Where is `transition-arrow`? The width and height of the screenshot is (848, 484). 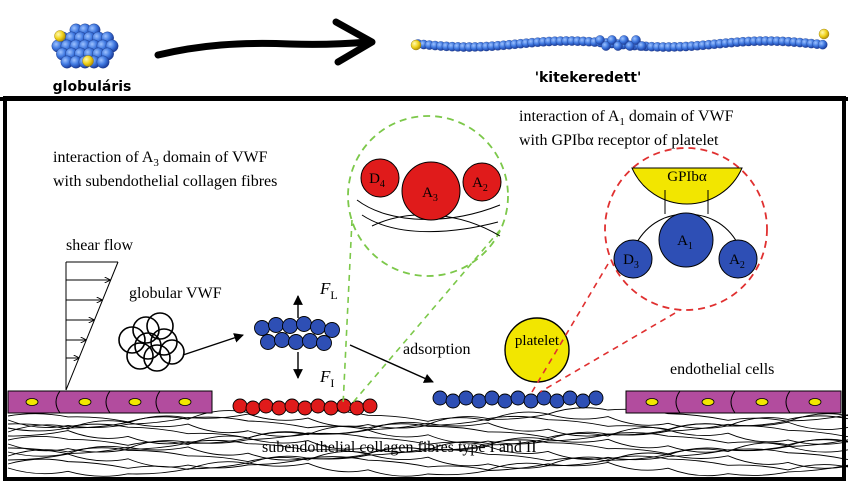 transition-arrow is located at coordinates (263, 48).